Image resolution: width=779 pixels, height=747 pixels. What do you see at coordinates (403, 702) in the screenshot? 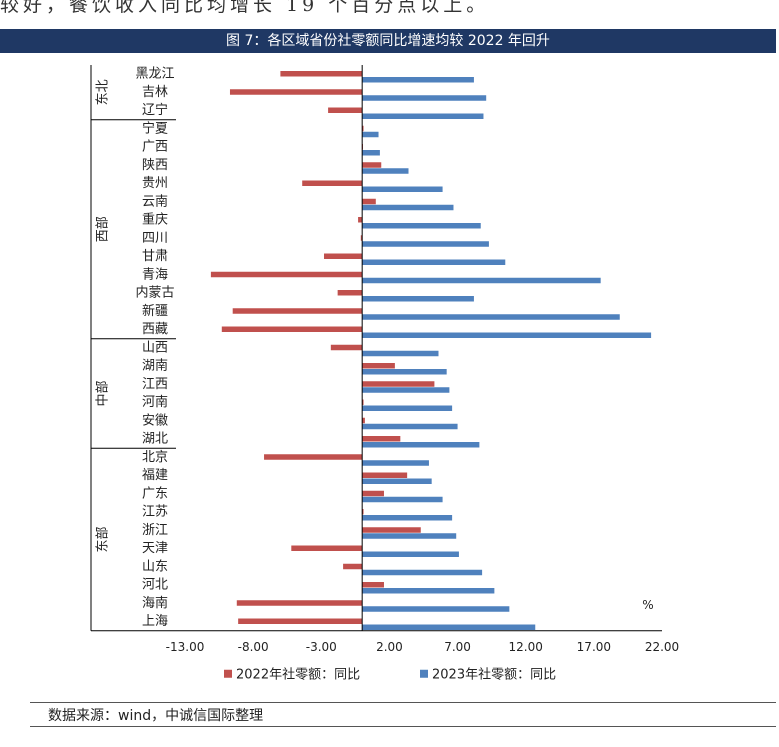
I see `footer-divider-top` at bounding box center [403, 702].